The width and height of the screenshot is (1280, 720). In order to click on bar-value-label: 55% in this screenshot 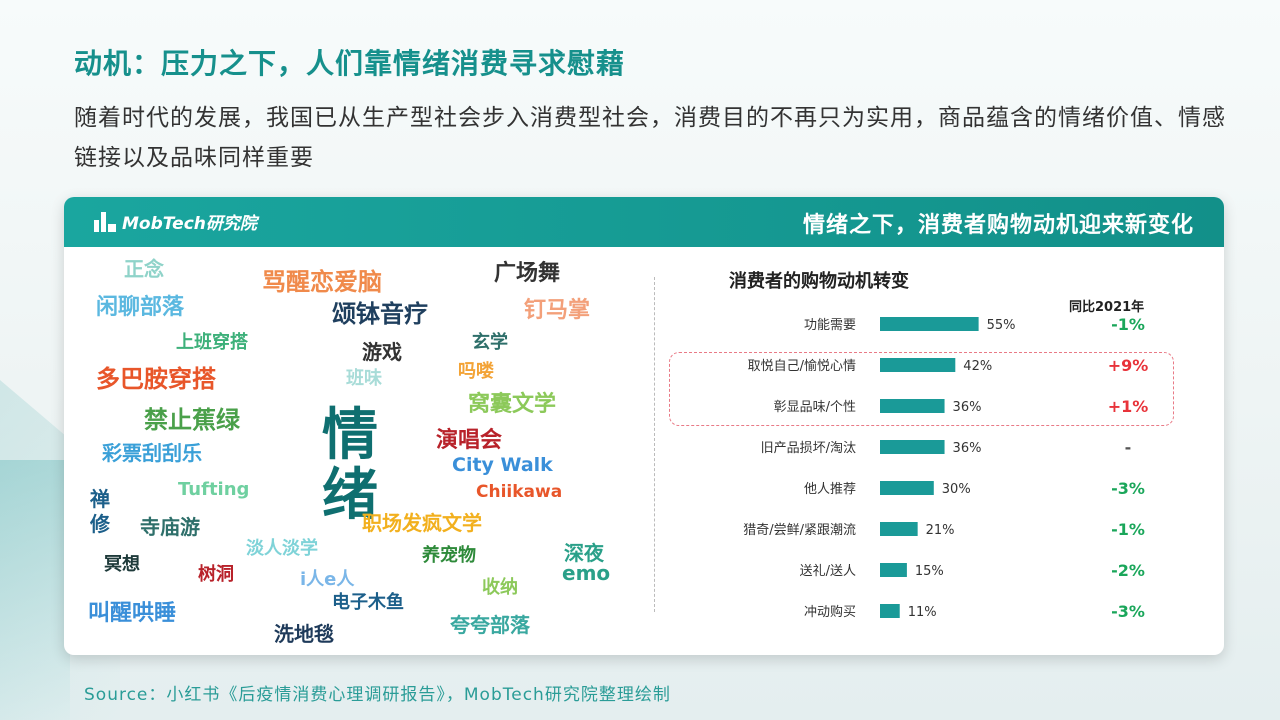, I will do `click(1001, 325)`.